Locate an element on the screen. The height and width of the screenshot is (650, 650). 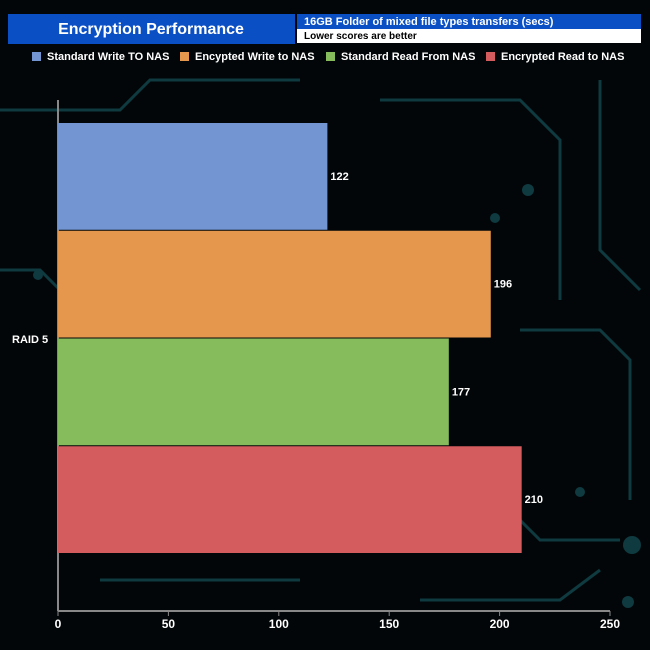
x-tick-label: 0 is located at coordinates (58, 624).